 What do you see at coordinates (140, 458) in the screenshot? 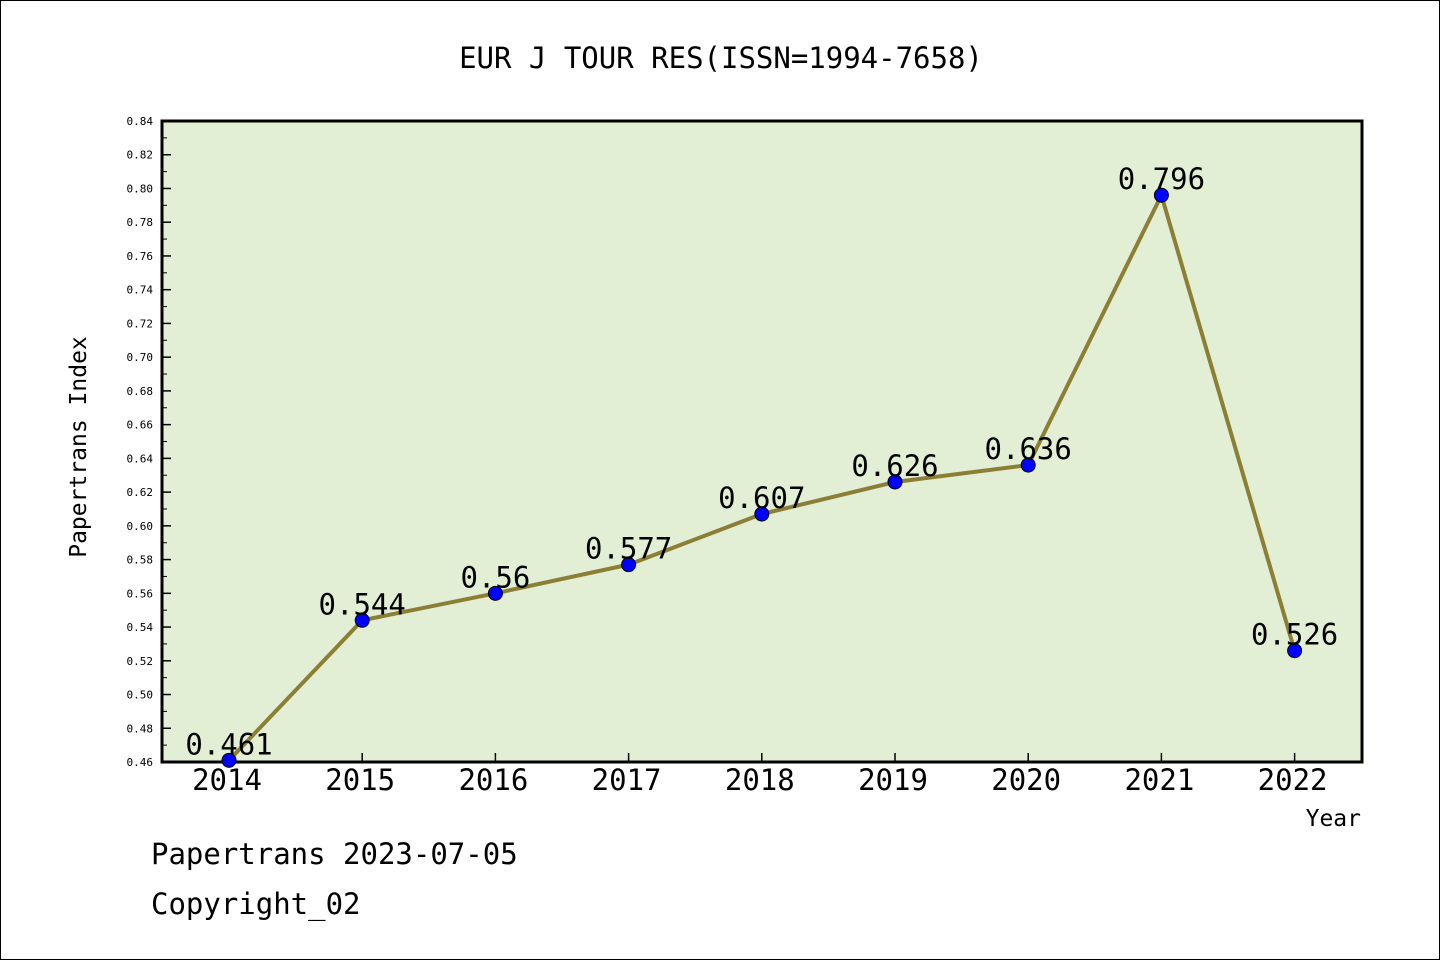
I see `y-tick-label: 0.64` at bounding box center [140, 458].